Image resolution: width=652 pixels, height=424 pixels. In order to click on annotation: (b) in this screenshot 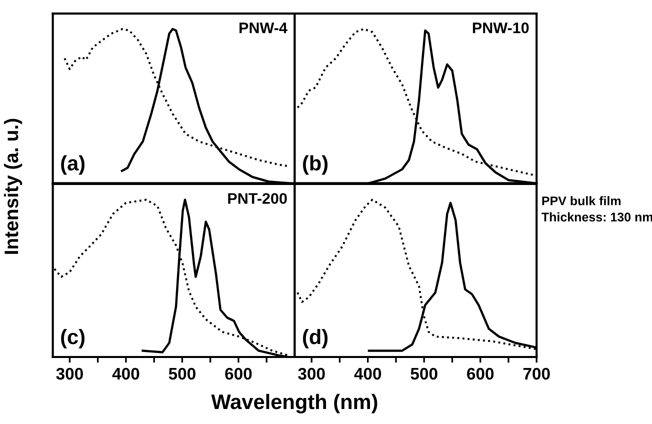, I will do `click(315, 165)`.